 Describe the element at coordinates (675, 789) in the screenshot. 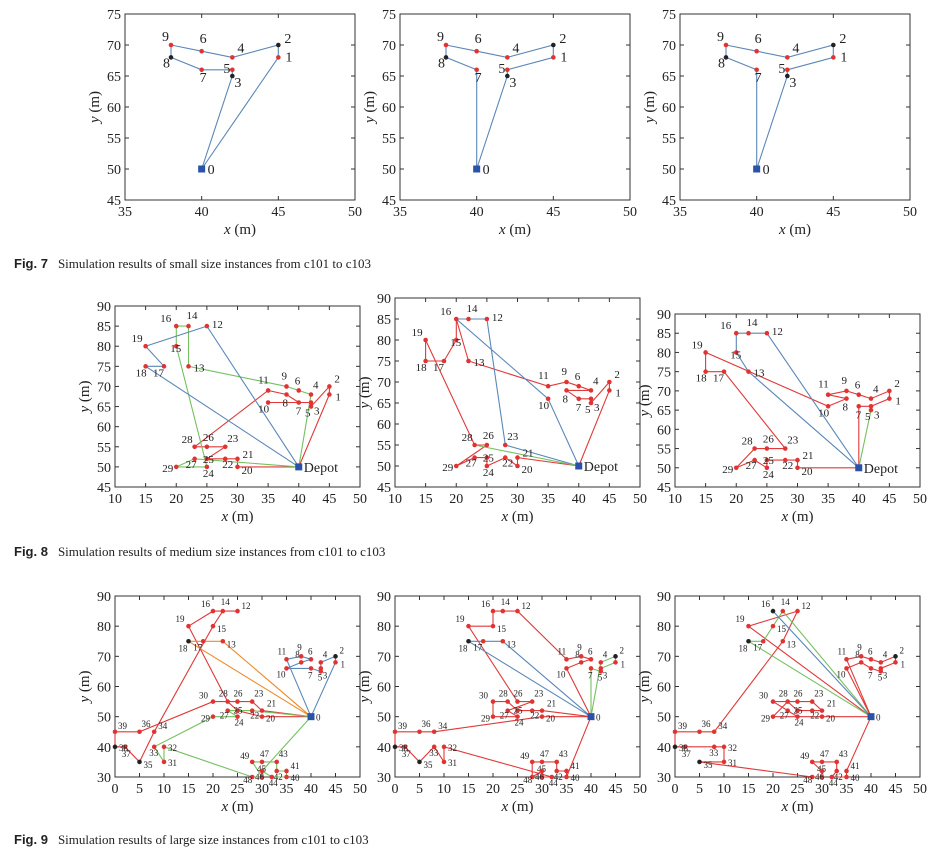

I see `x-tick-label: 0` at that location.